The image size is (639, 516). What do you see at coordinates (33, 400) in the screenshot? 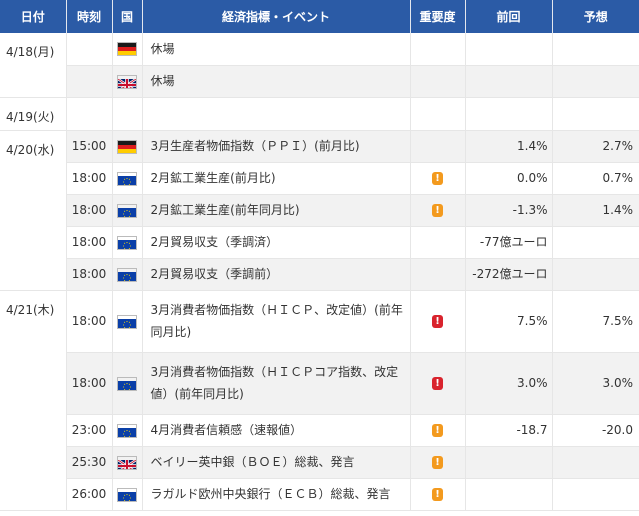
I see `date-cell: 4/21(木)` at bounding box center [33, 400].